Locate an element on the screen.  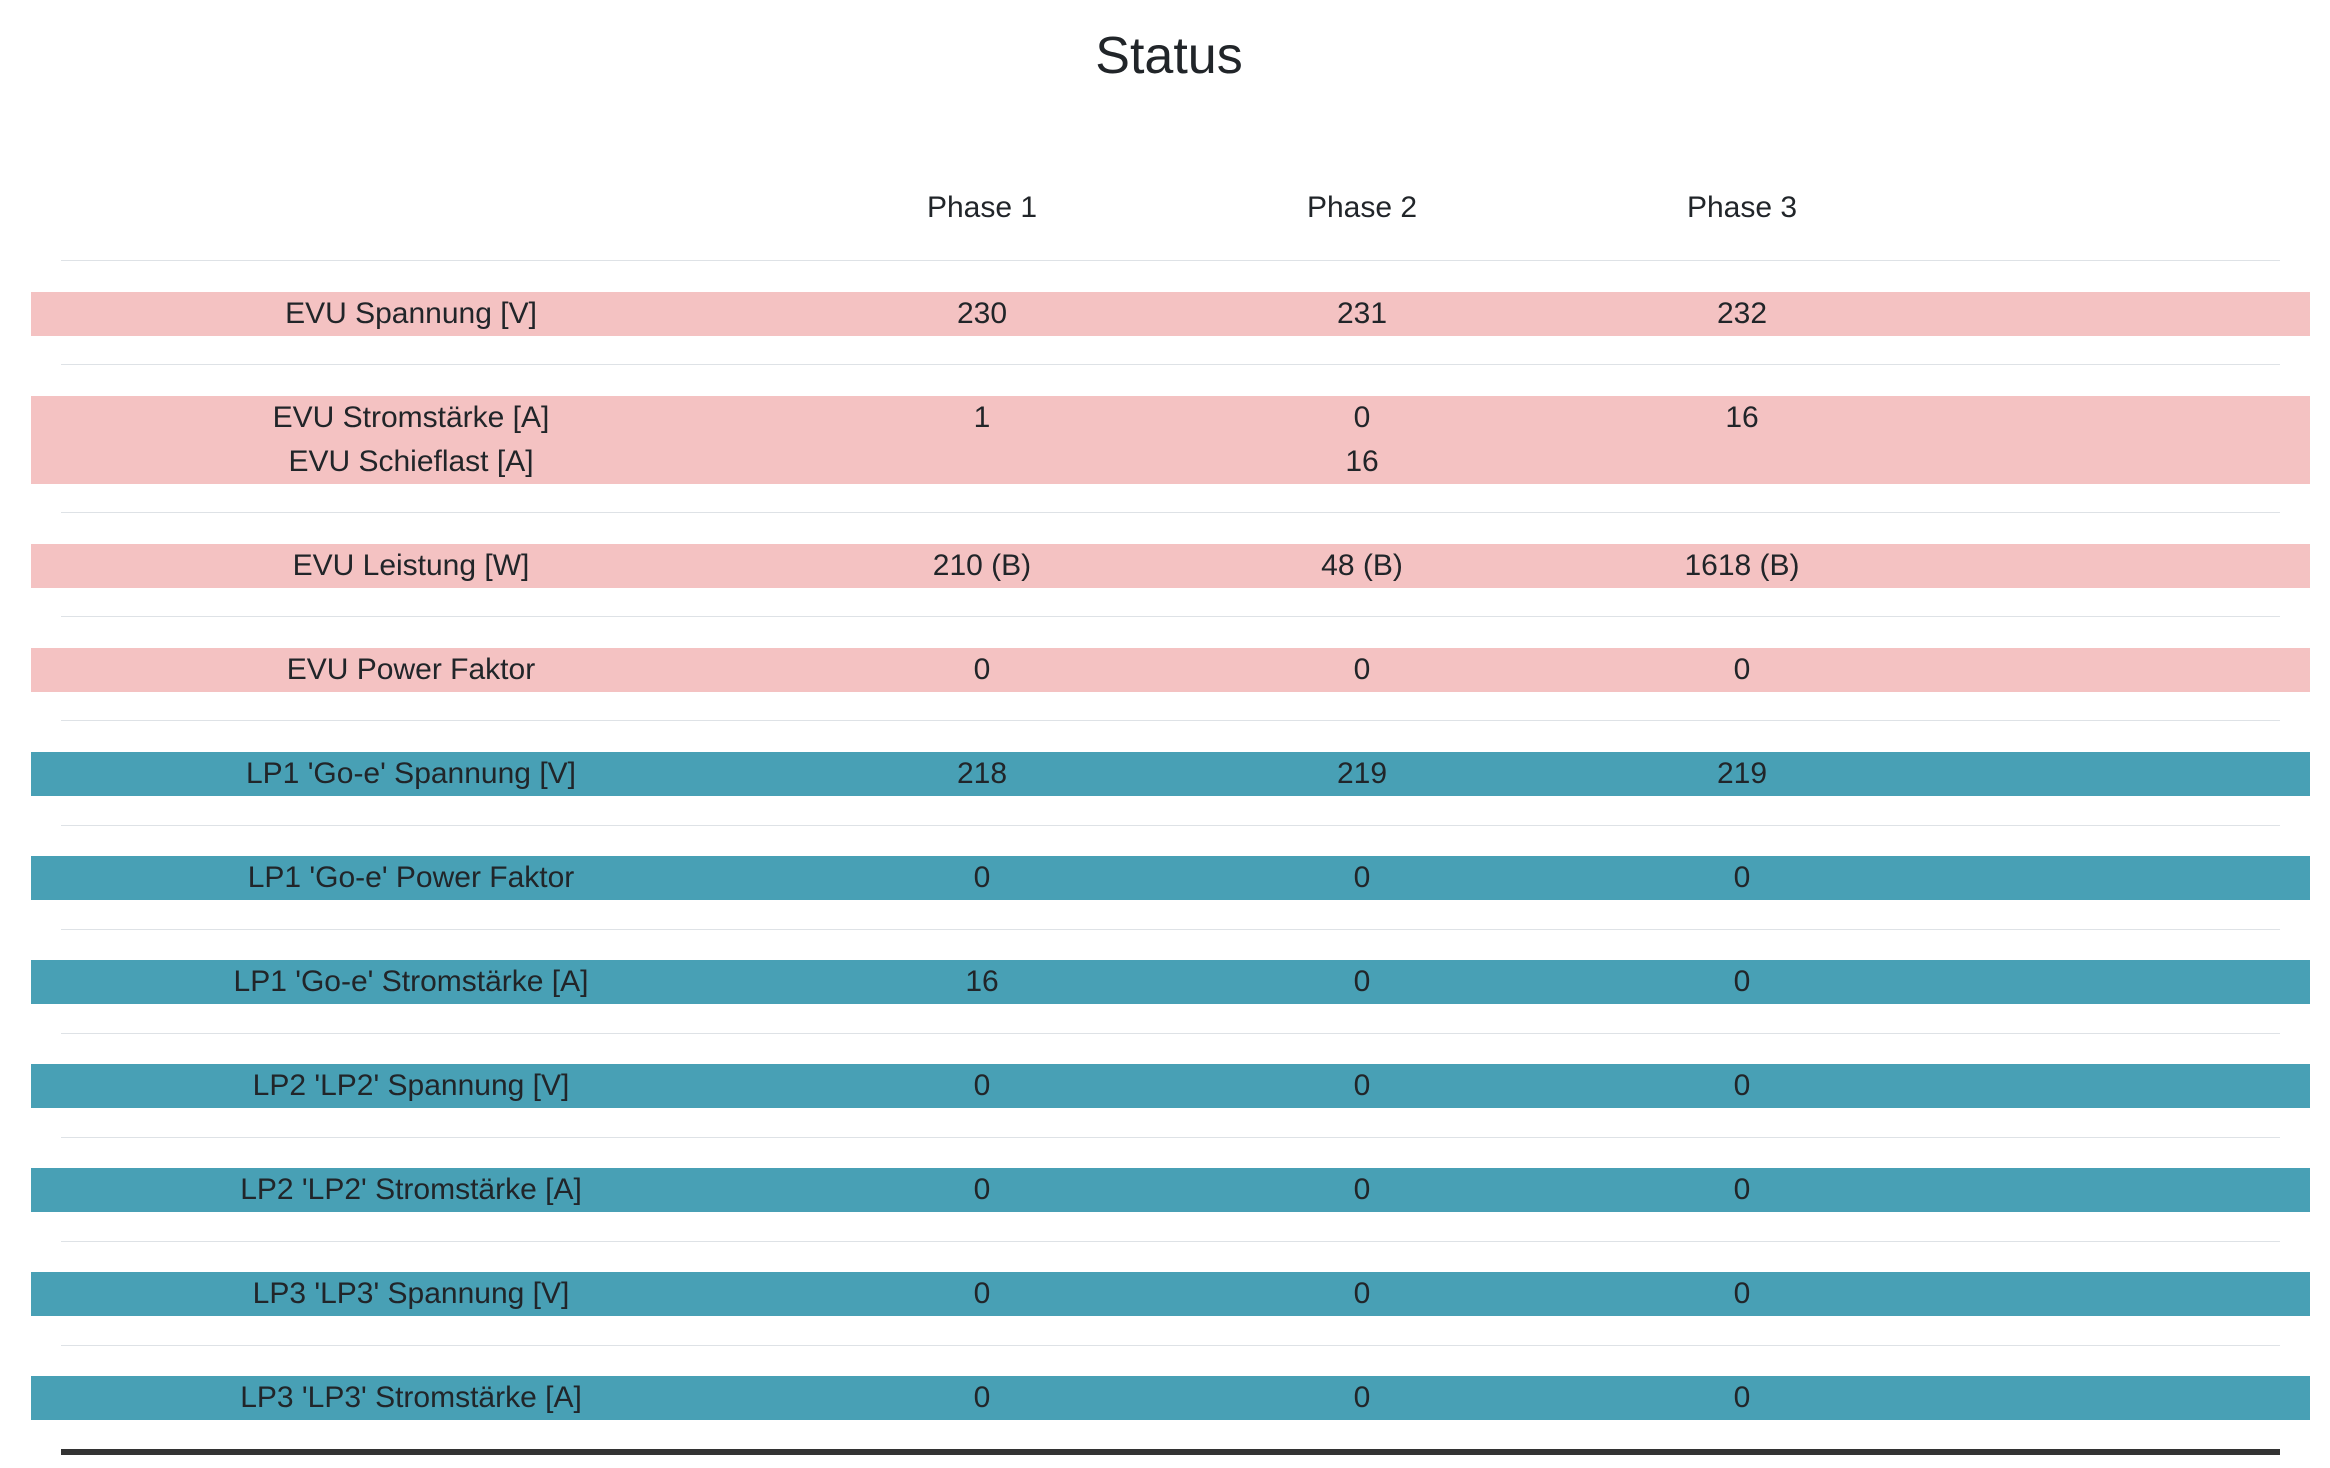
row-phase-1-value: 218 is located at coordinates (982, 773).